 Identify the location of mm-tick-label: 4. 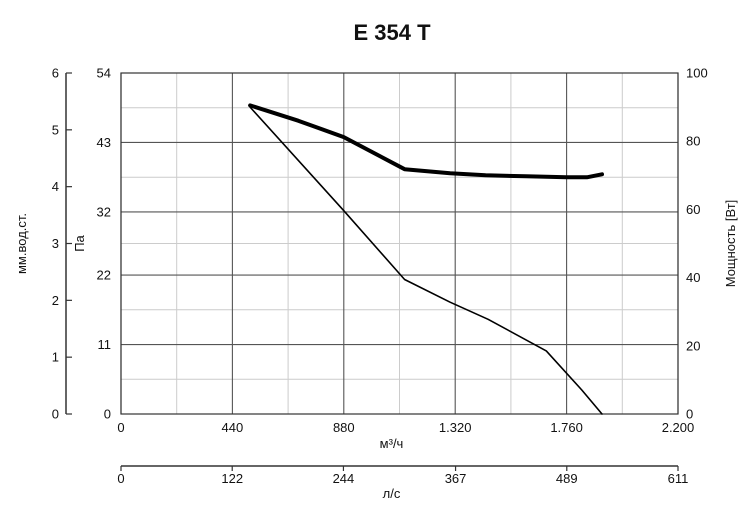
(55, 186).